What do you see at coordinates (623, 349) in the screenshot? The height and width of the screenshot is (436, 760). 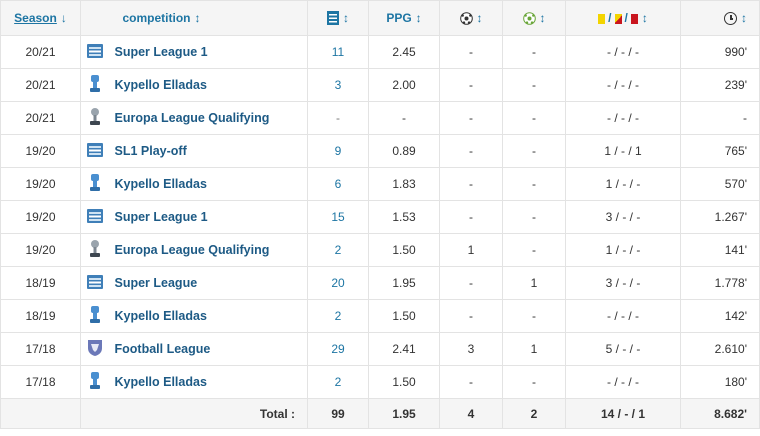 I see `cards-cell: 5 / - / -` at bounding box center [623, 349].